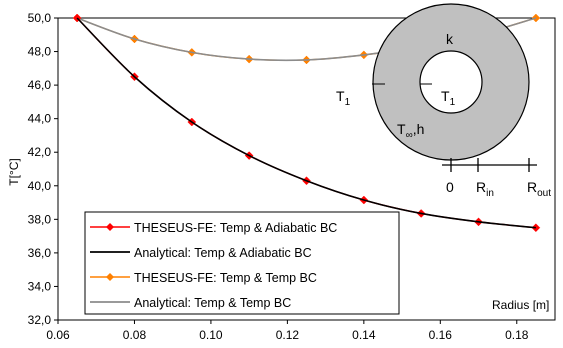 Image resolution: width=563 pixels, height=348 pixels. Describe the element at coordinates (40, 18) in the screenshot. I see `y-tick-label: 50,0` at that location.